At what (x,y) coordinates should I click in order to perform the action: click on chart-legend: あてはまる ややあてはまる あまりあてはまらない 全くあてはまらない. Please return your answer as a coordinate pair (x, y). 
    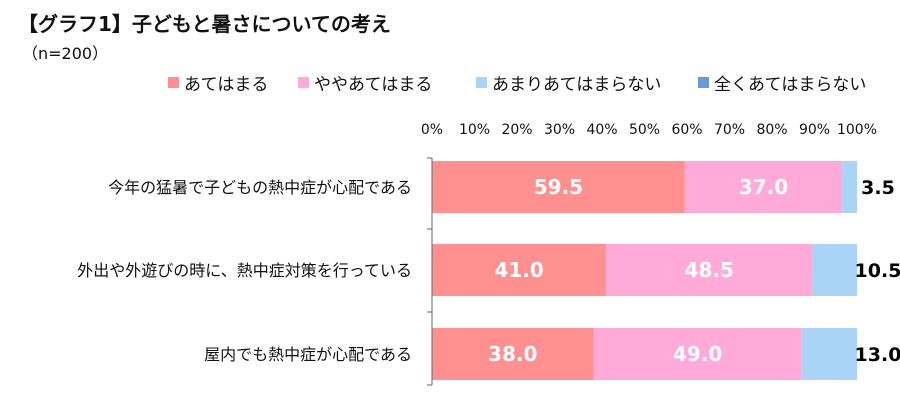
    Looking at the image, I should click on (450, 78).